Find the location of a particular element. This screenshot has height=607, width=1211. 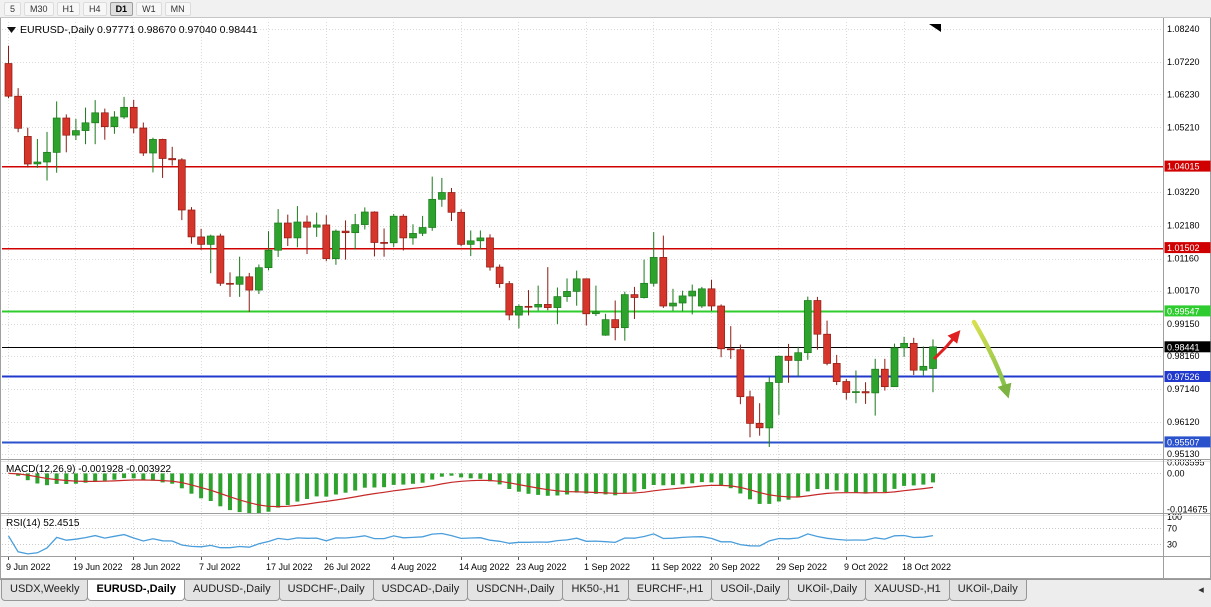

price-badge-label: 1.01502 is located at coordinates (1183, 248).